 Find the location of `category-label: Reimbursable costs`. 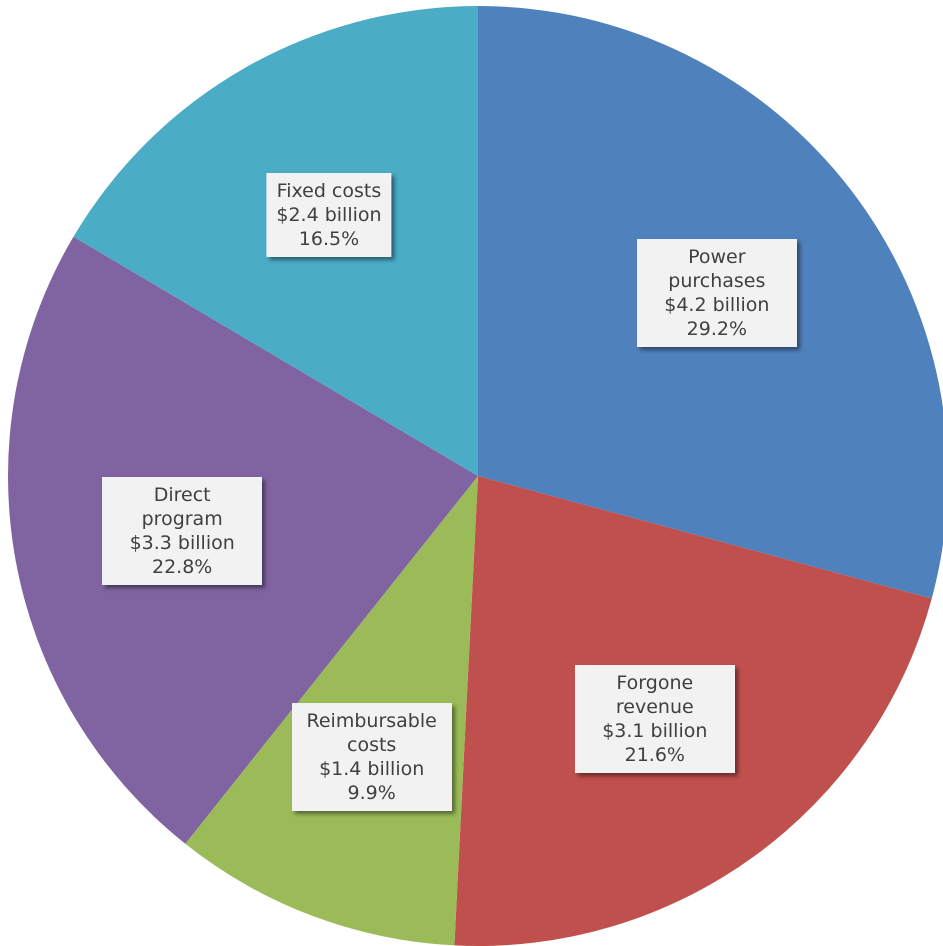

category-label: Reimbursable costs is located at coordinates (371, 733).